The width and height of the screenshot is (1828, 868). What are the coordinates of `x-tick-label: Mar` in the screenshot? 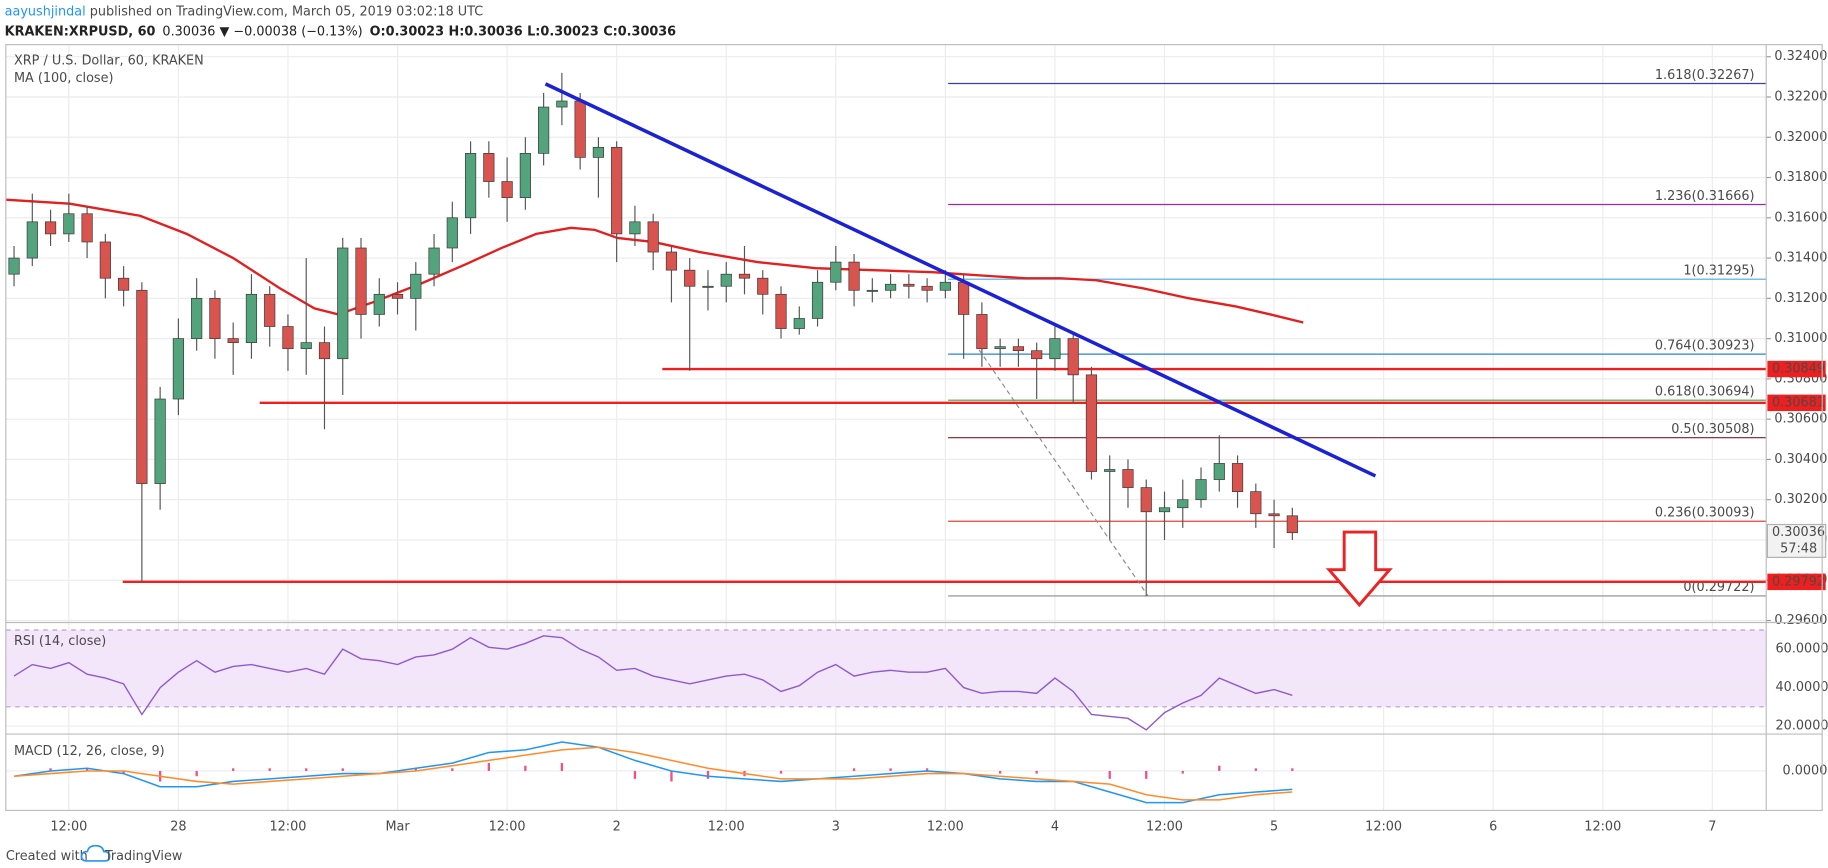 It's located at (397, 826).